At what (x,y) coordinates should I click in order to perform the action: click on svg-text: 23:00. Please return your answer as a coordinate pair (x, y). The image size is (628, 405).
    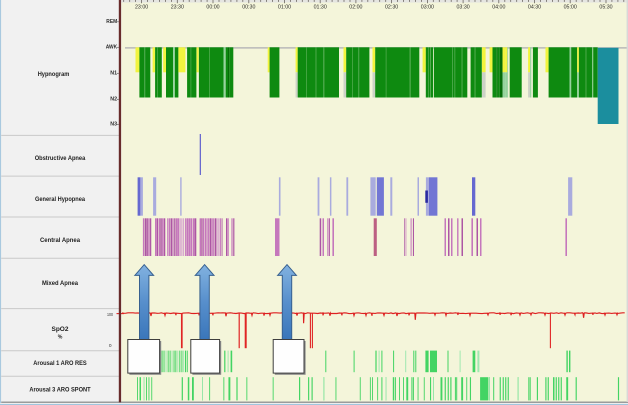
    Looking at the image, I should click on (141, 8).